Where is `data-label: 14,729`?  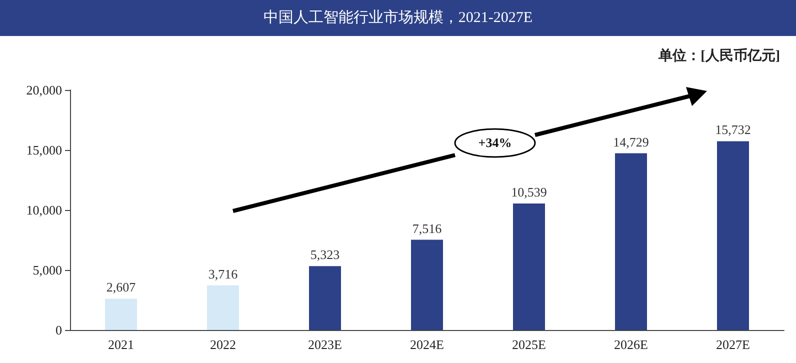 data-label: 14,729 is located at coordinates (631, 142).